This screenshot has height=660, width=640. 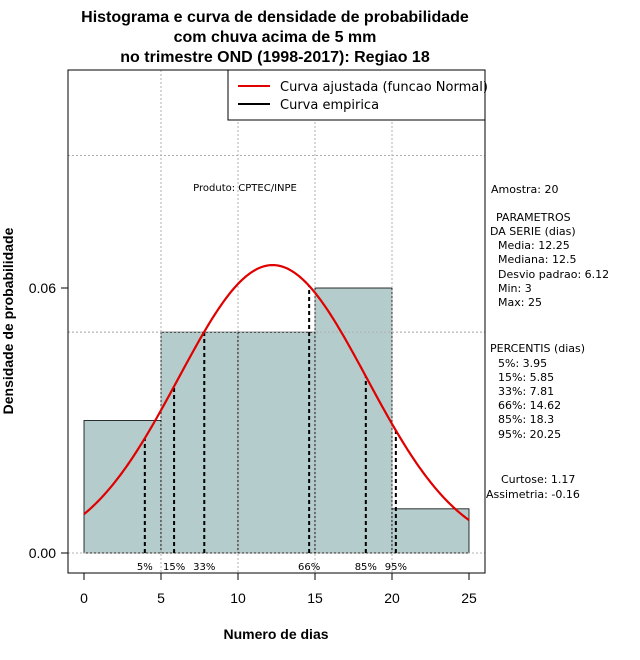 I want to click on producer-label: Produto: CPTEC/INPE, so click(x=245, y=188).